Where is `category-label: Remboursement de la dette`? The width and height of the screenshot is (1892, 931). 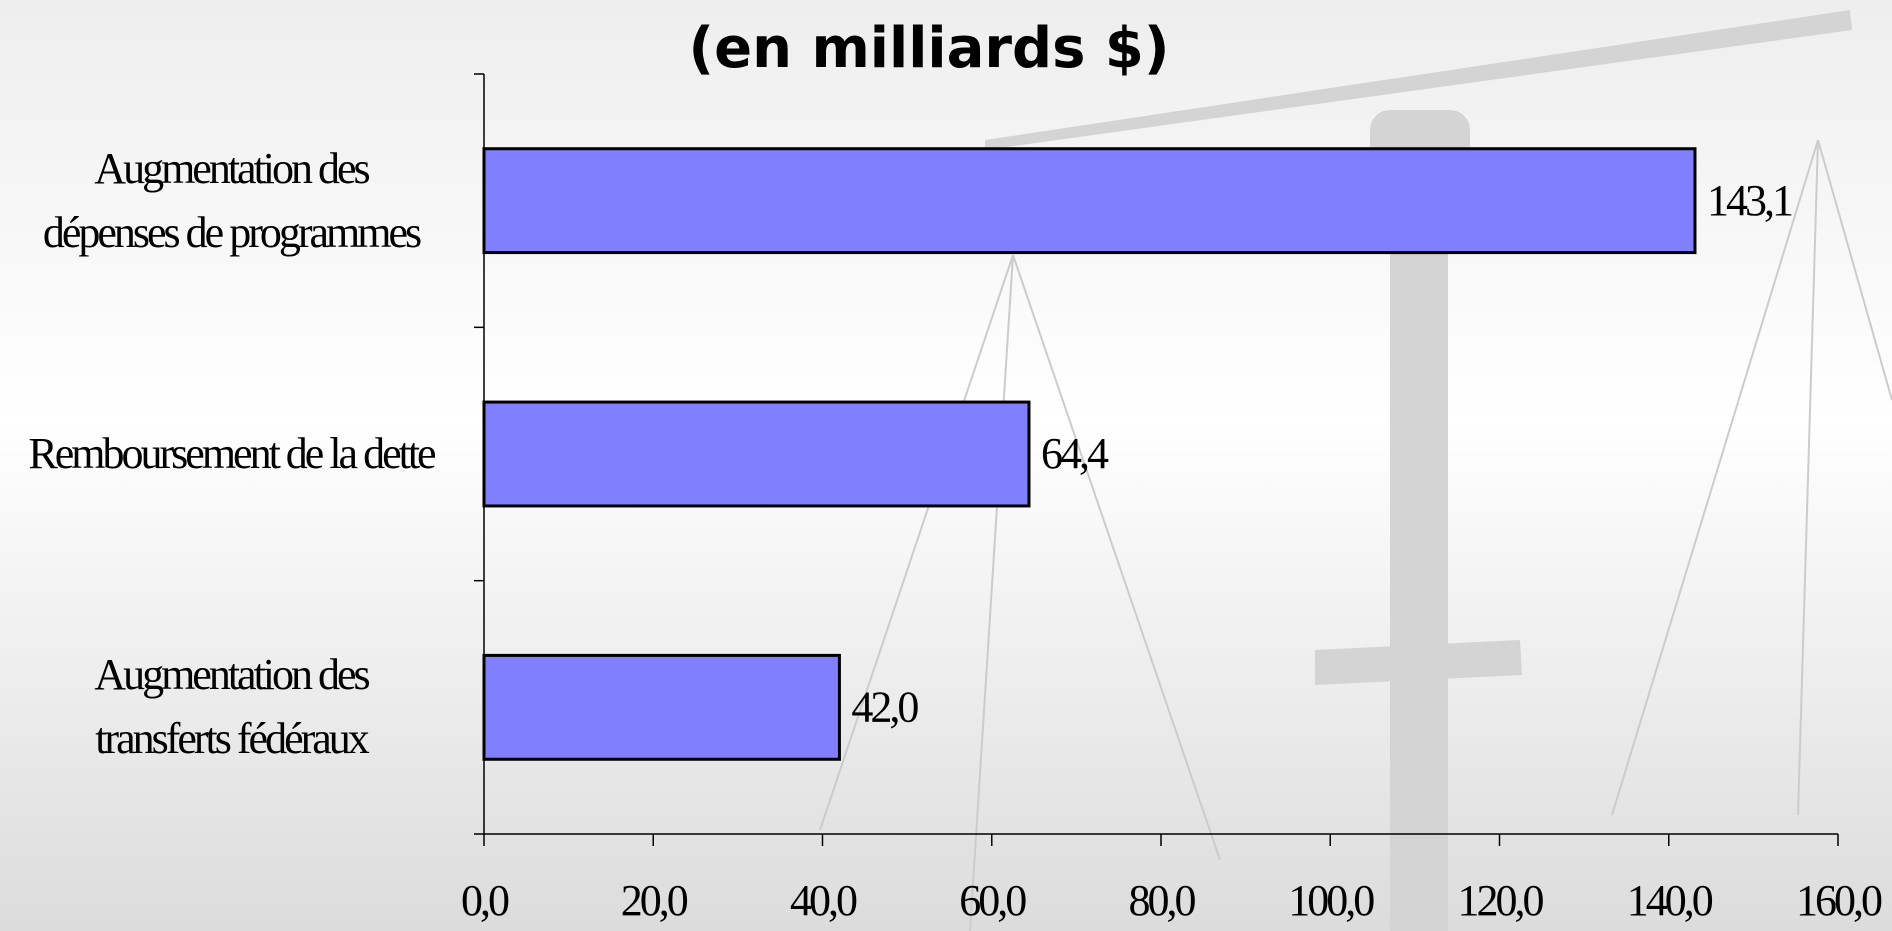 category-label: Remboursement de la dette is located at coordinates (232, 453).